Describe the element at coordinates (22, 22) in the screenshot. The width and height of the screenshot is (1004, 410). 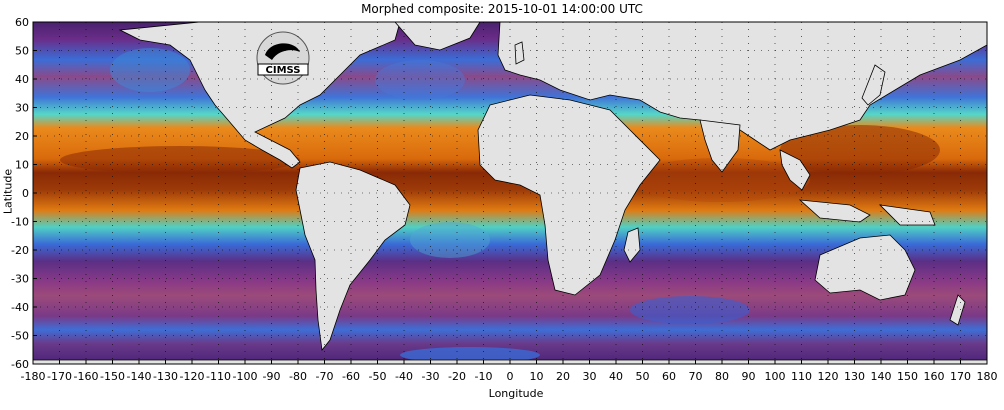
I see `y-tick-label: 60` at that location.